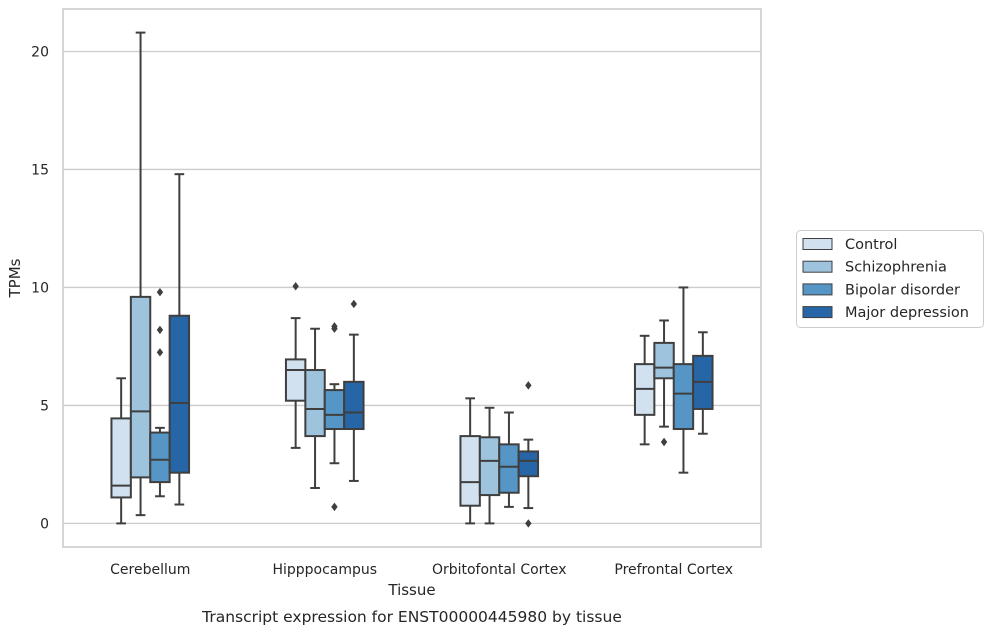 The height and width of the screenshot is (634, 993). I want to click on y-tick-label: 10, so click(40, 288).